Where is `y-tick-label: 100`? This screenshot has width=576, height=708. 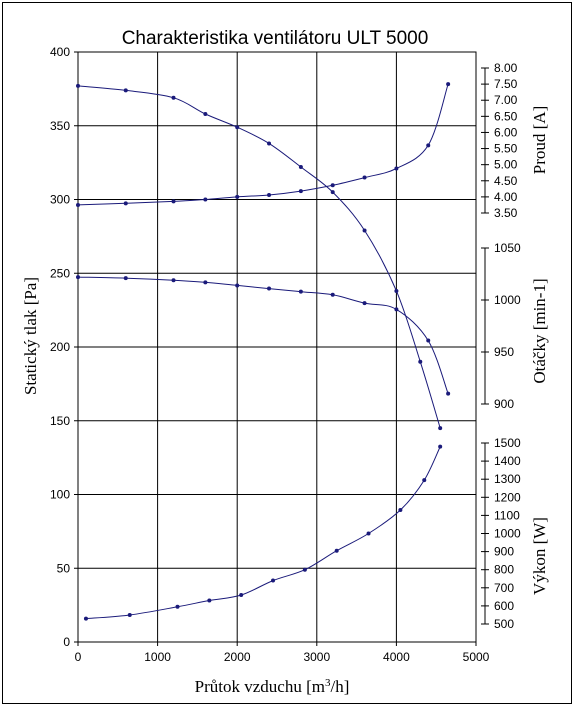
y-tick-label: 100 is located at coordinates (60, 495).